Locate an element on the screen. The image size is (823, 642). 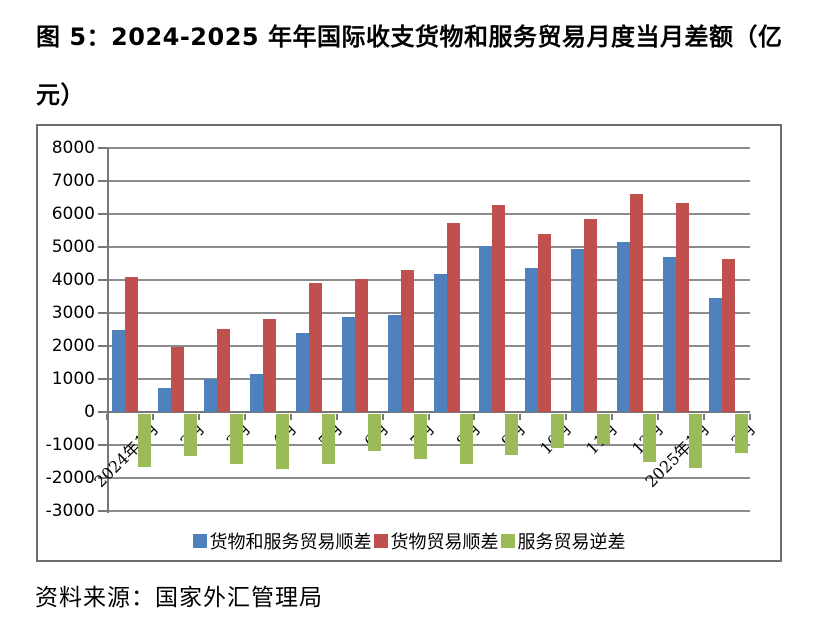
y-axis-label: -3000 is located at coordinates (70, 511).